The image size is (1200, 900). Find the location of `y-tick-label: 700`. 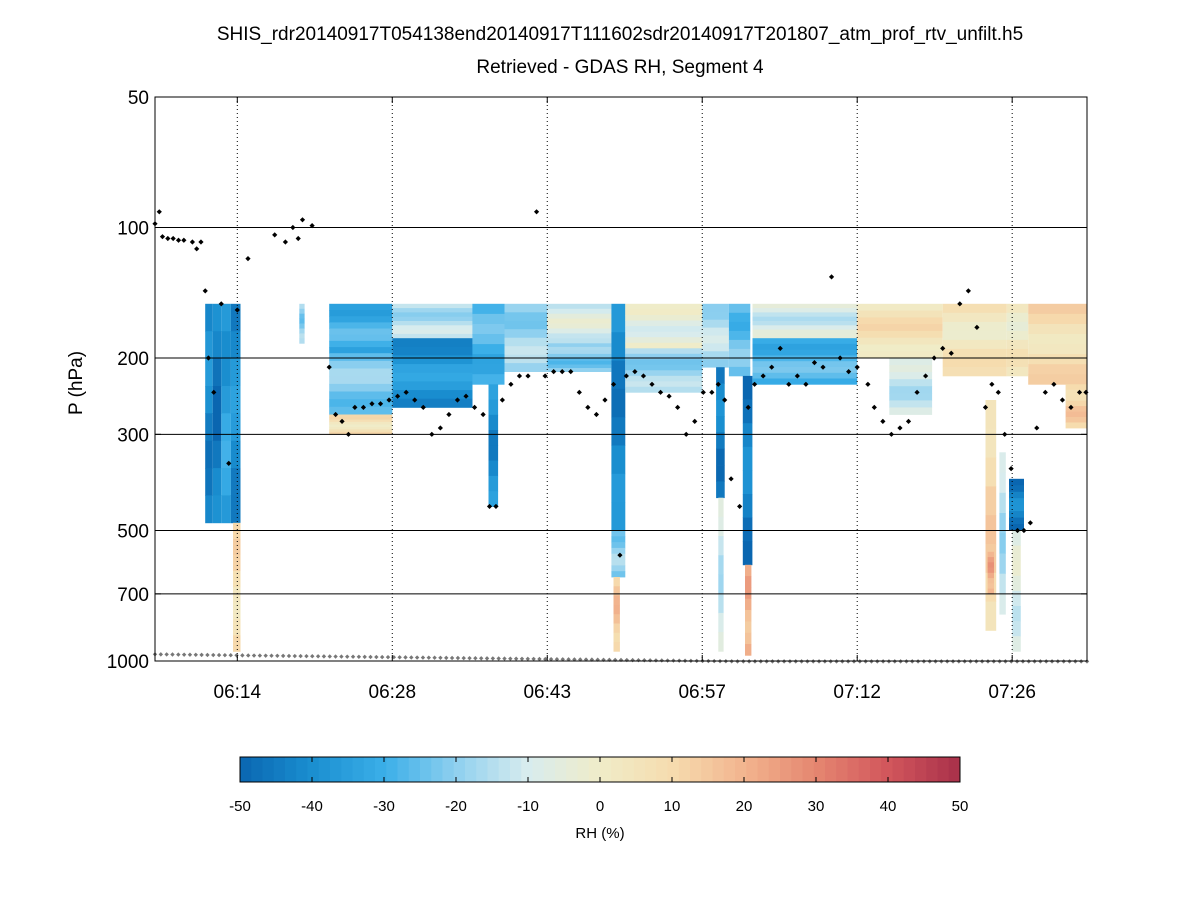

y-tick-label: 700 is located at coordinates (133, 595).